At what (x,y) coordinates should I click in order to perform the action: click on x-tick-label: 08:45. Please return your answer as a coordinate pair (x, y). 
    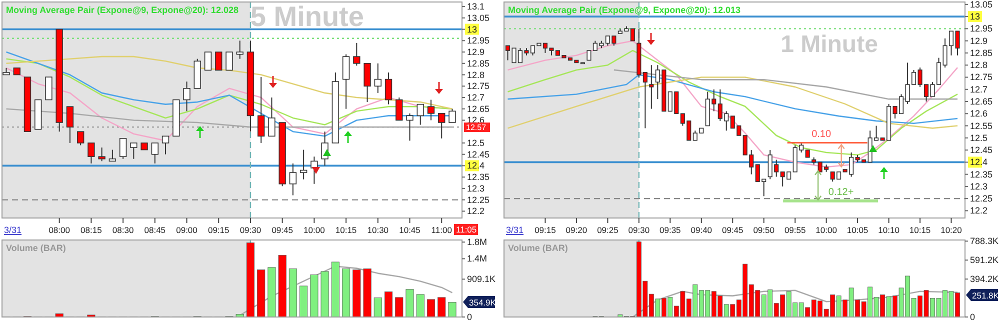
    Looking at the image, I should click on (155, 230).